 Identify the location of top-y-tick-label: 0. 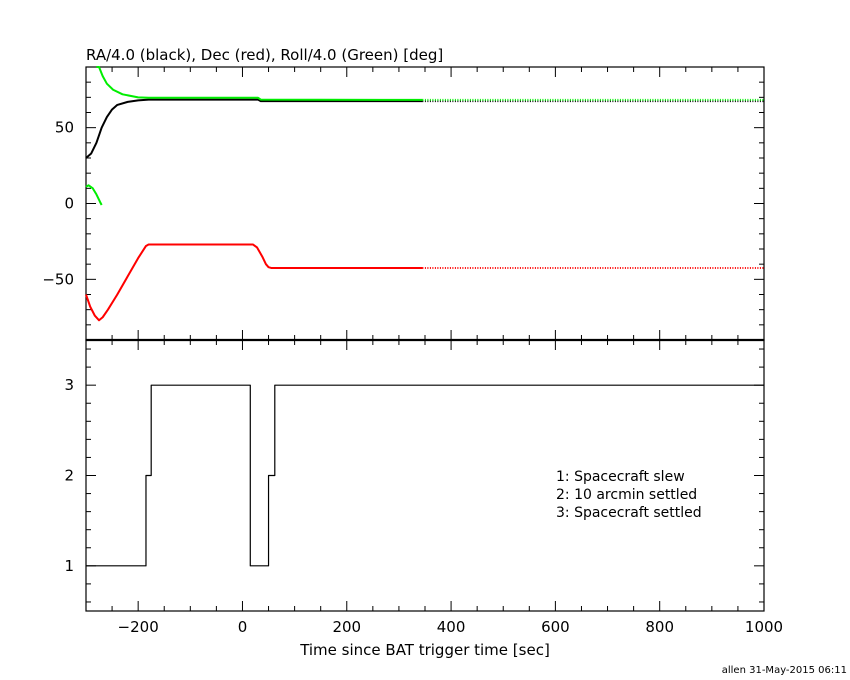
(69, 204).